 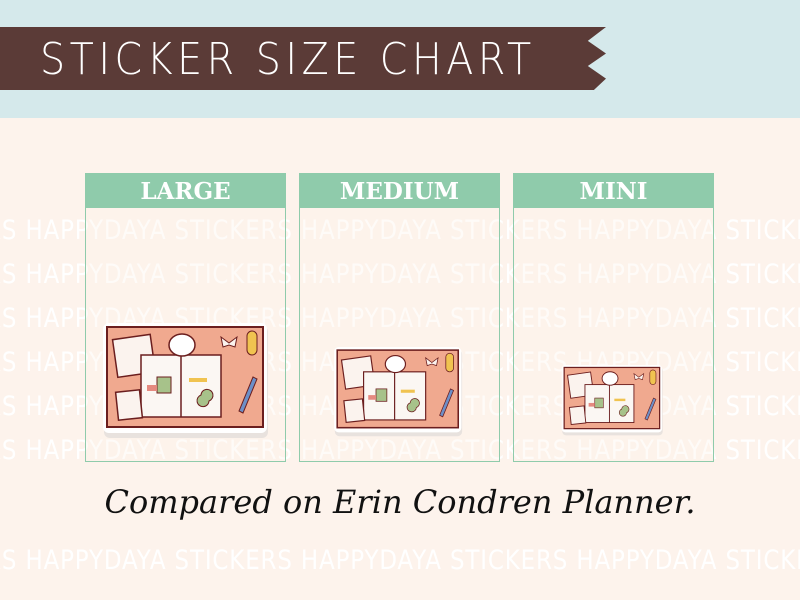 I want to click on caption: Compared on Erin Condren Planner., so click(x=400, y=502).